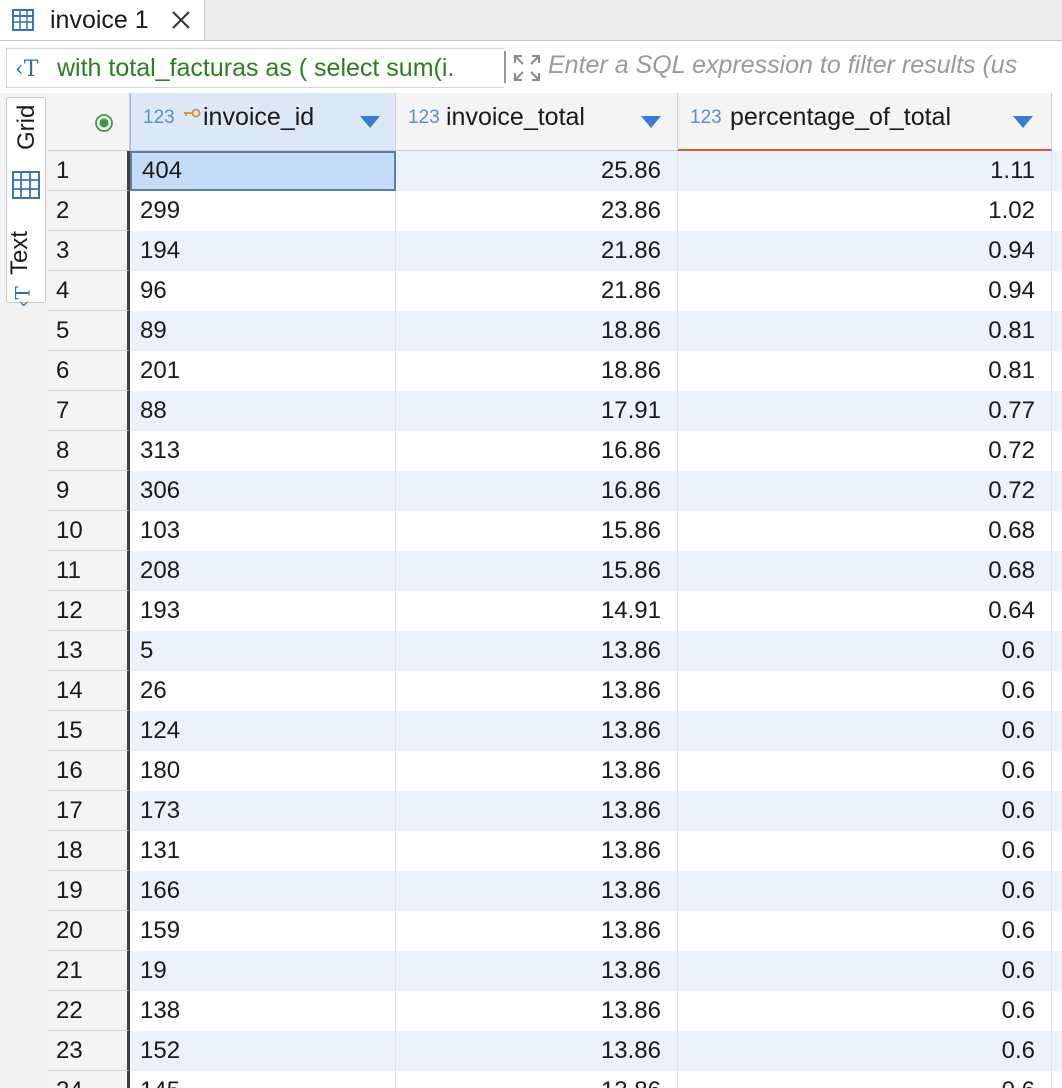  I want to click on cell-percentage-of-total: 1.11, so click(865, 171).